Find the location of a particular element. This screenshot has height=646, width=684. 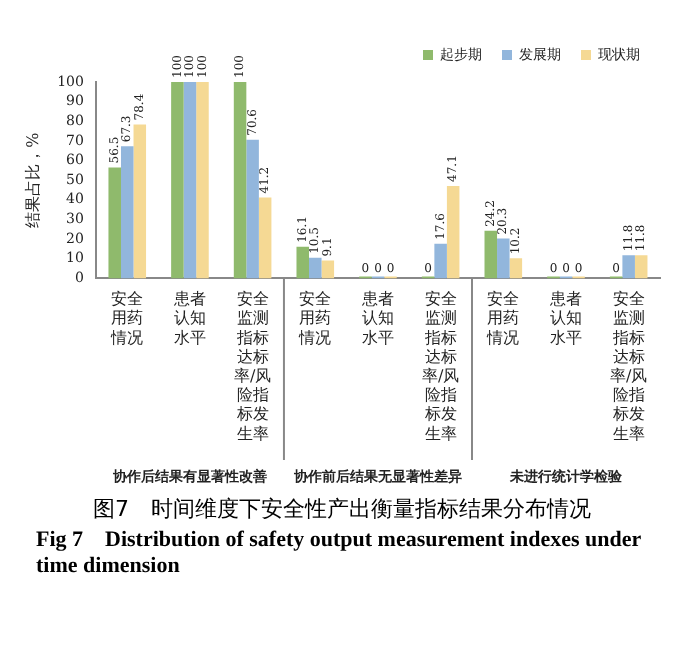

text: 图7 时间维度下安全性产出衡量指标结果分布情况 is located at coordinates (342, 509).